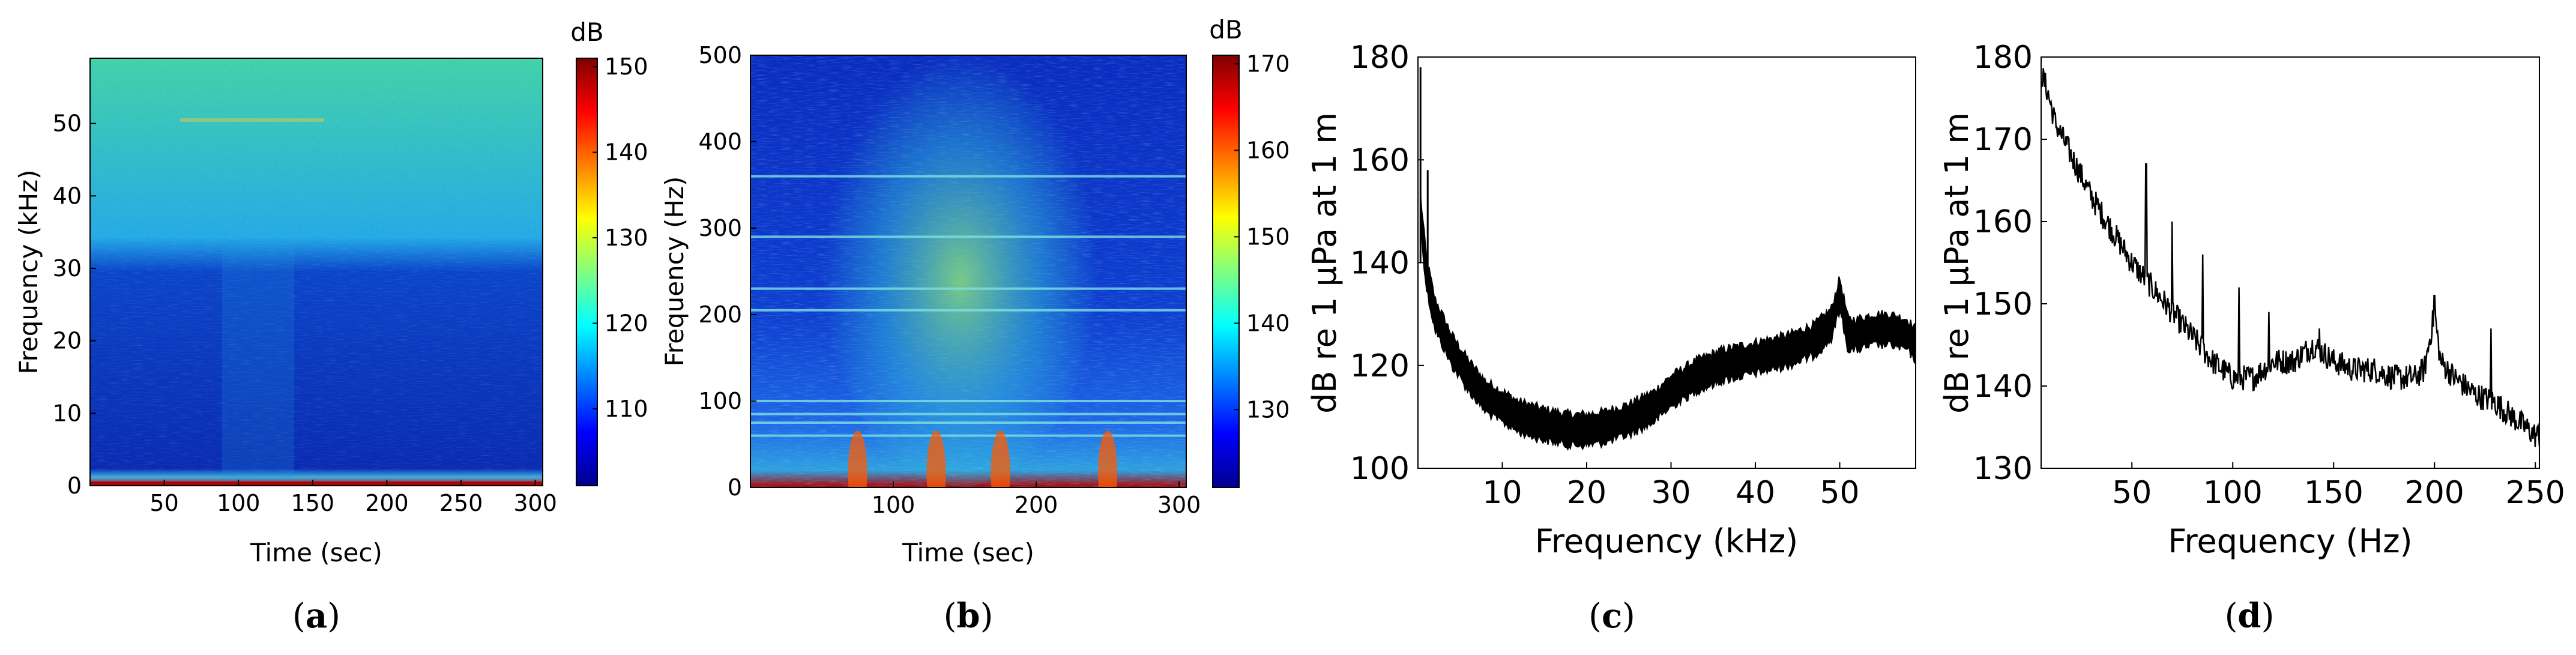 The height and width of the screenshot is (655, 2576). Describe the element at coordinates (1380, 469) in the screenshot. I see `panel-c-ytick-label: 100` at that location.